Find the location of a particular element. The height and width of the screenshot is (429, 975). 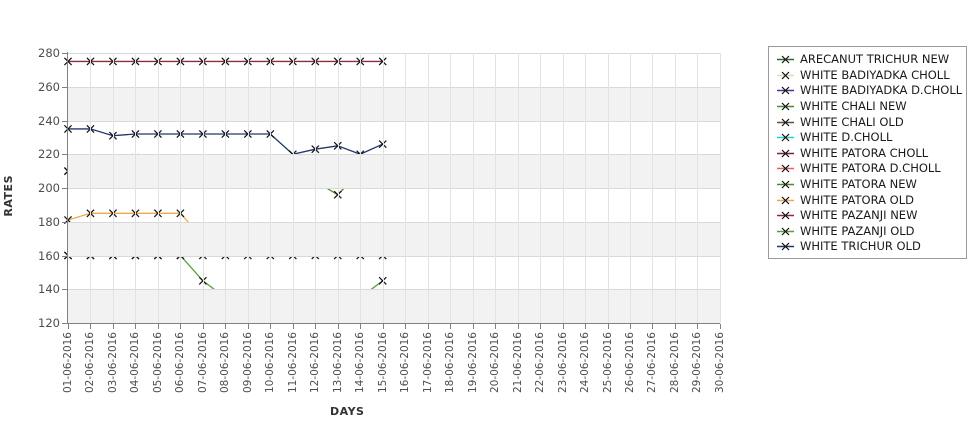

legend-item: WHITE PATORA CHOLL is located at coordinates (871, 154).